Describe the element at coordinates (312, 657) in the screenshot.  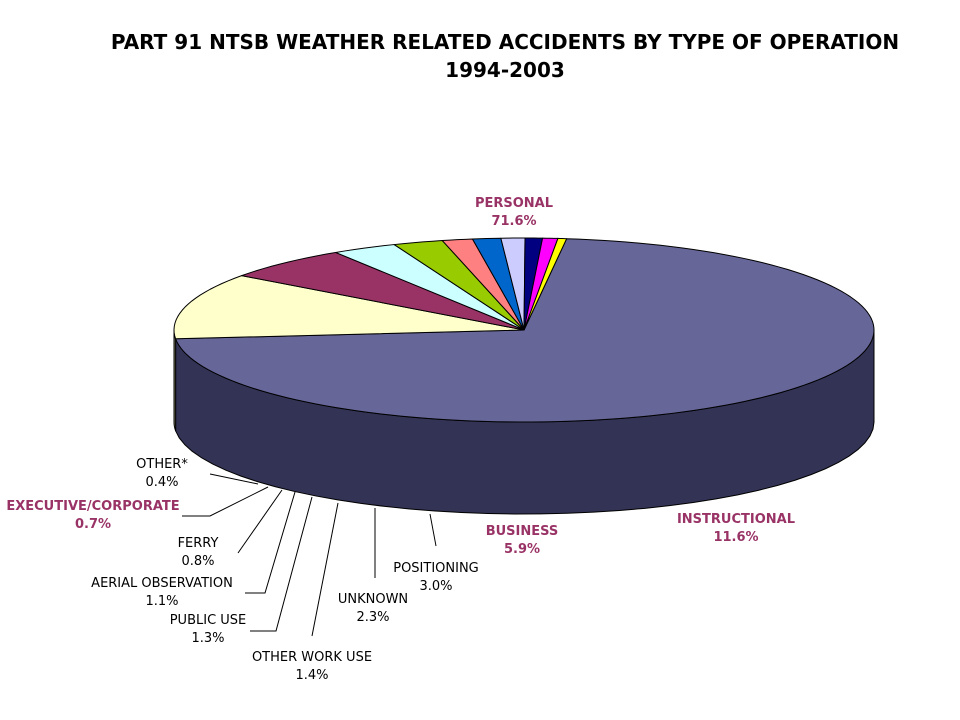
I see `label-other-work-use: OTHER WORK USE` at that location.